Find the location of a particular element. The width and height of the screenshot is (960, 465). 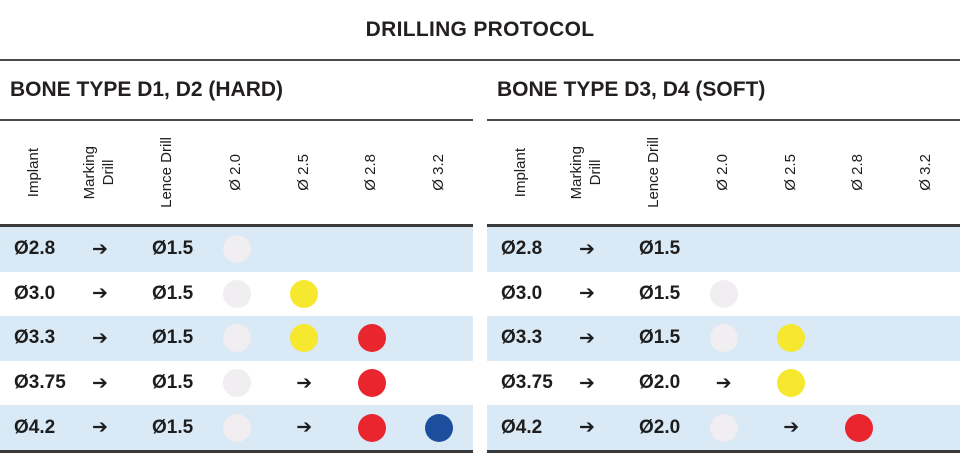

table-row: Ø3.75 ➔ Ø2.0 ➔ is located at coordinates (723, 383).